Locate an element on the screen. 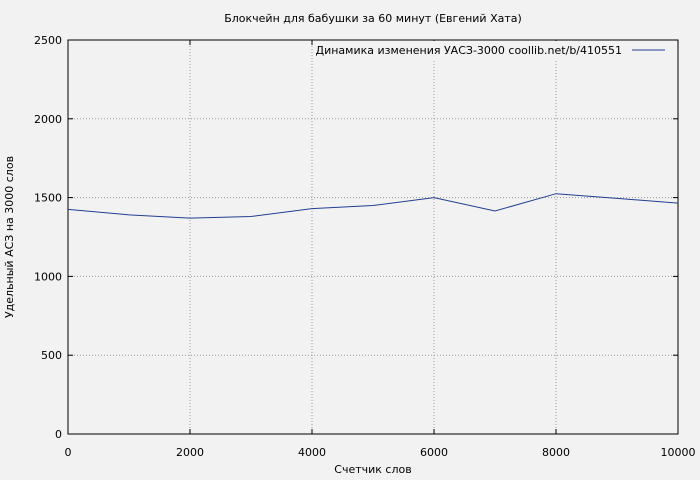 The image size is (700, 480). legend-background is located at coordinates (497, 50).